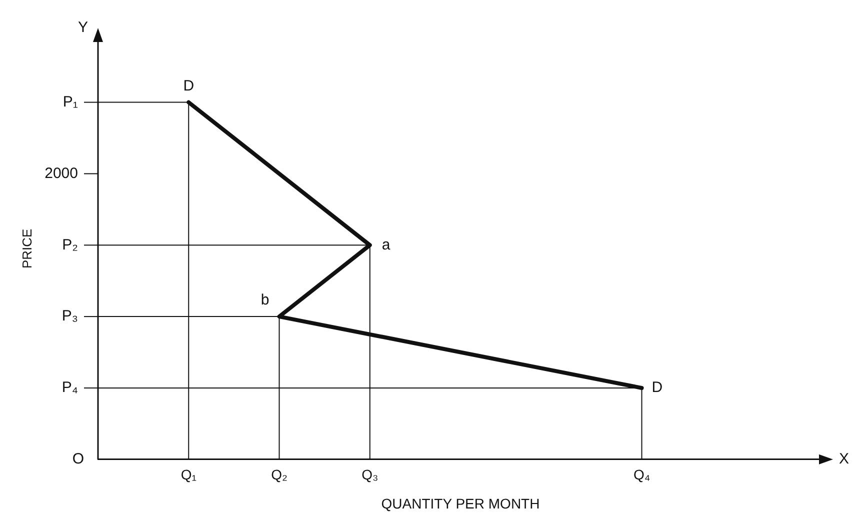 This screenshot has height=525, width=861. Describe the element at coordinates (70, 387) in the screenshot. I see `text: P₄` at that location.